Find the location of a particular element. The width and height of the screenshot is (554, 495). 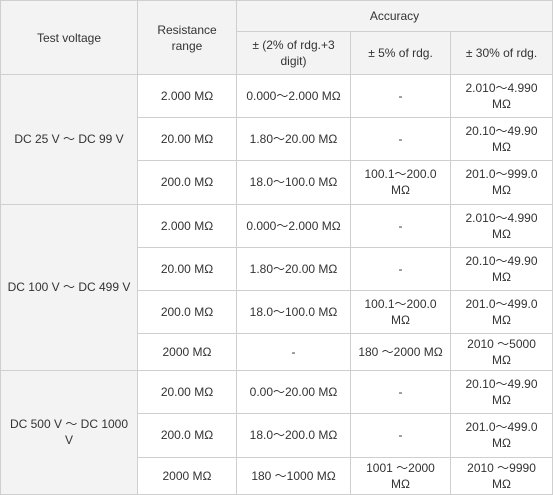

header-accuracy-2pct: ± (2% of rdg.+3 digit) is located at coordinates (293, 53).